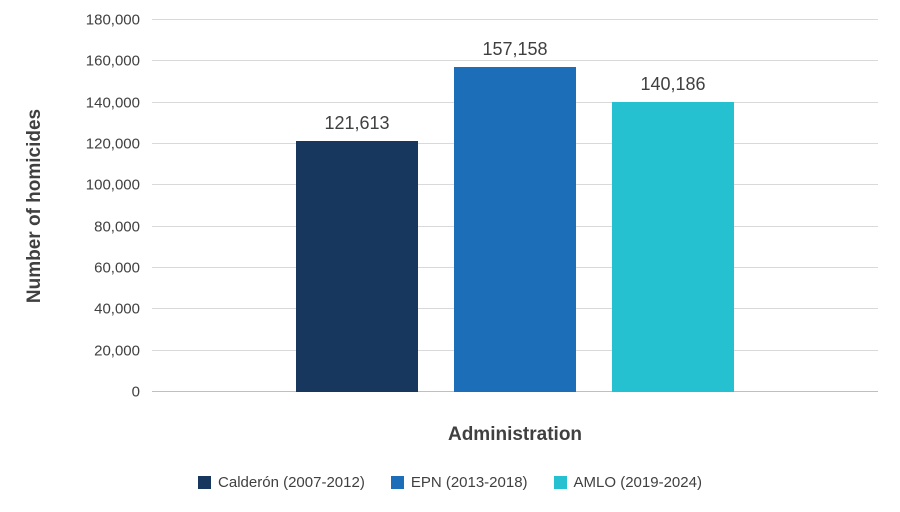 The width and height of the screenshot is (900, 512). What do you see at coordinates (673, 233) in the screenshot?
I see `bar: 140,186` at bounding box center [673, 233].